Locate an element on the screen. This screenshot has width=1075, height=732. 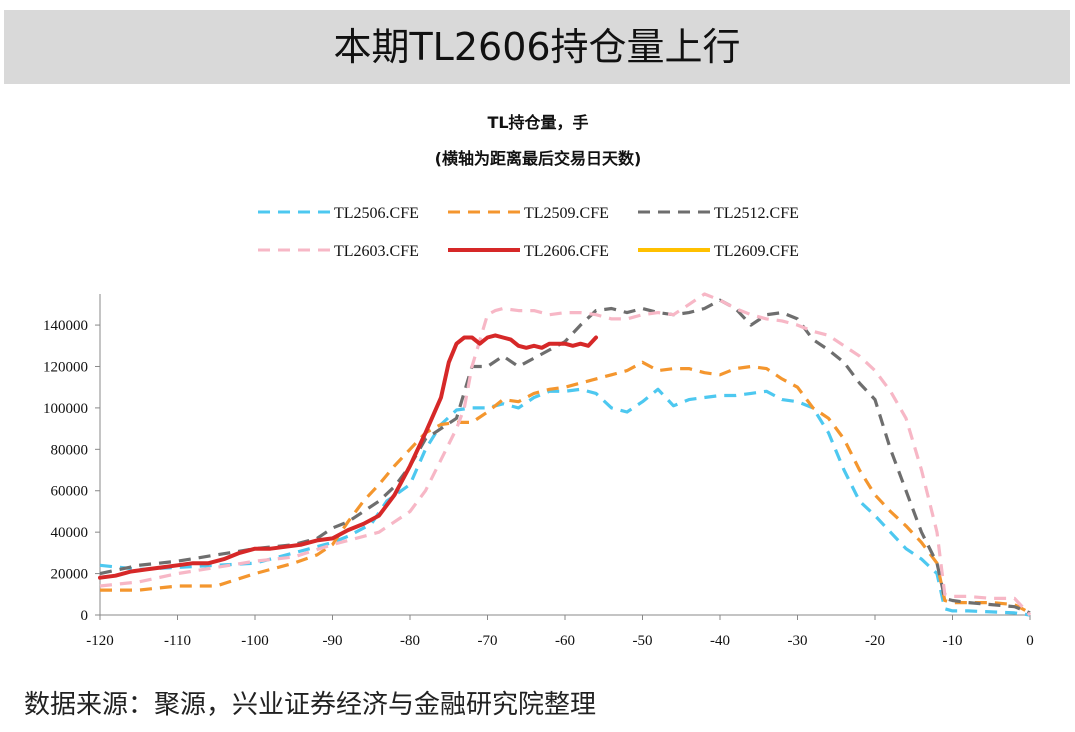
y-tick-label: 80000 is located at coordinates (70, 450).